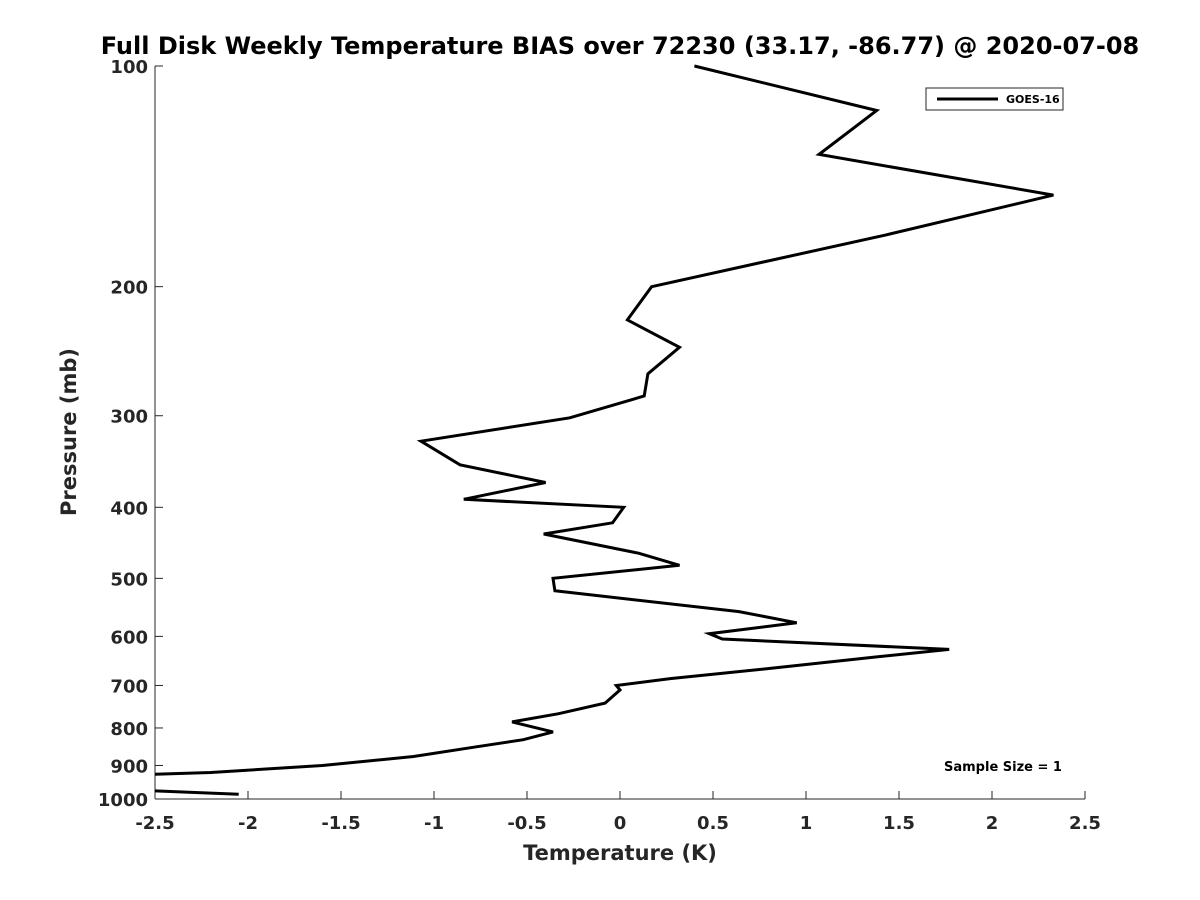 The width and height of the screenshot is (1200, 900). Describe the element at coordinates (129, 288) in the screenshot. I see `y-tick-label: 200` at that location.